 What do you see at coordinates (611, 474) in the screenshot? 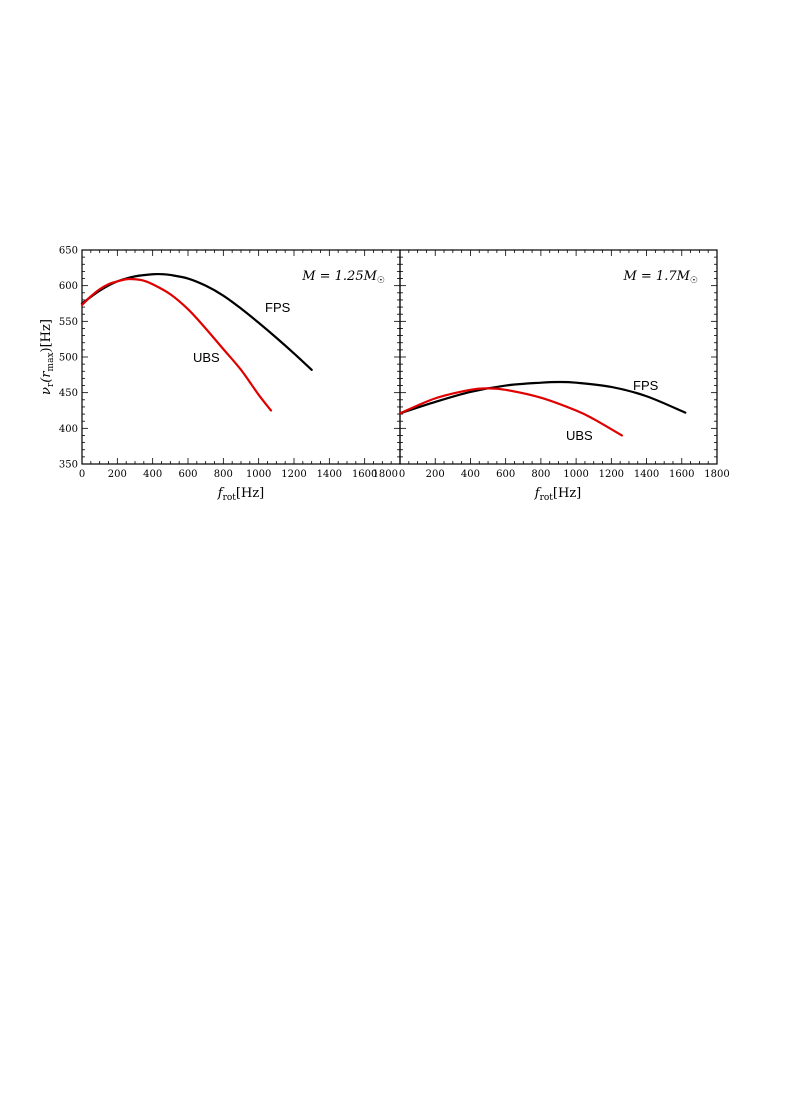
I see `panel-right-x-tick-label: 1200` at bounding box center [611, 474].